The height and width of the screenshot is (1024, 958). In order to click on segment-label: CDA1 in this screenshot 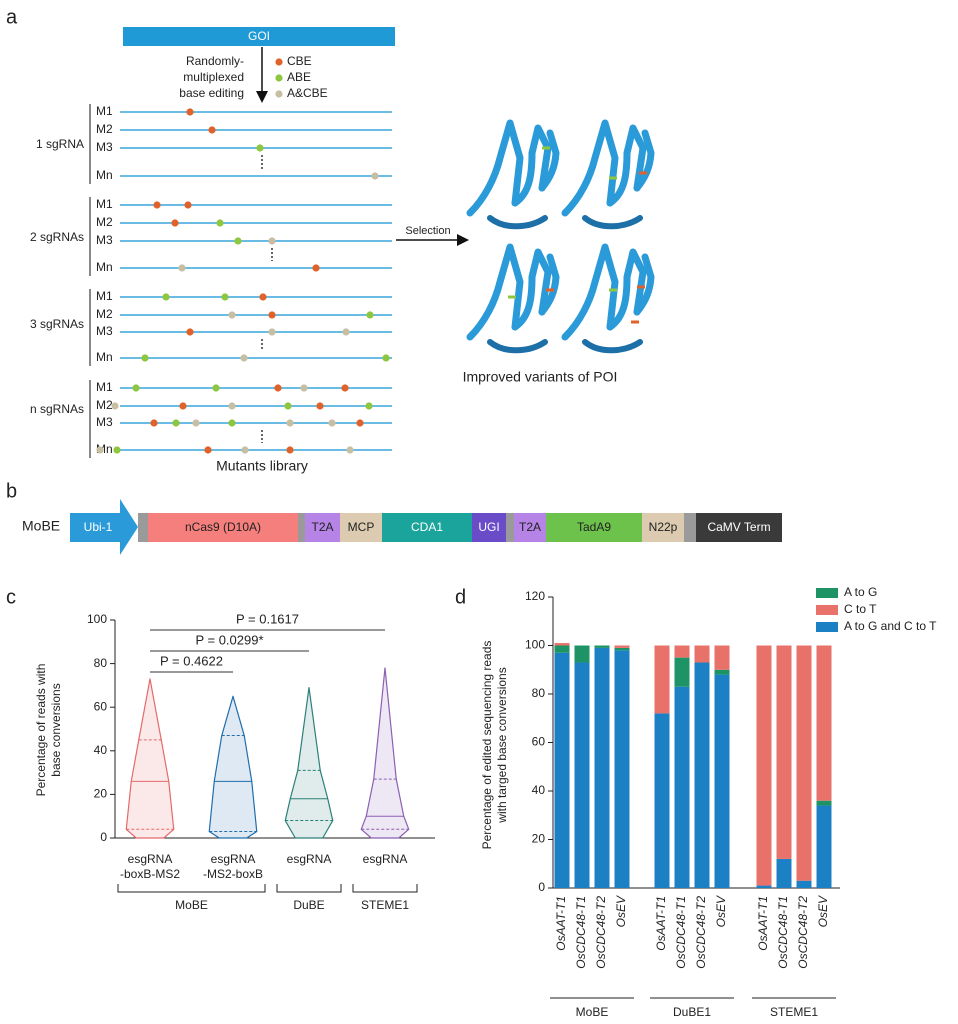, I will do `click(427, 527)`.